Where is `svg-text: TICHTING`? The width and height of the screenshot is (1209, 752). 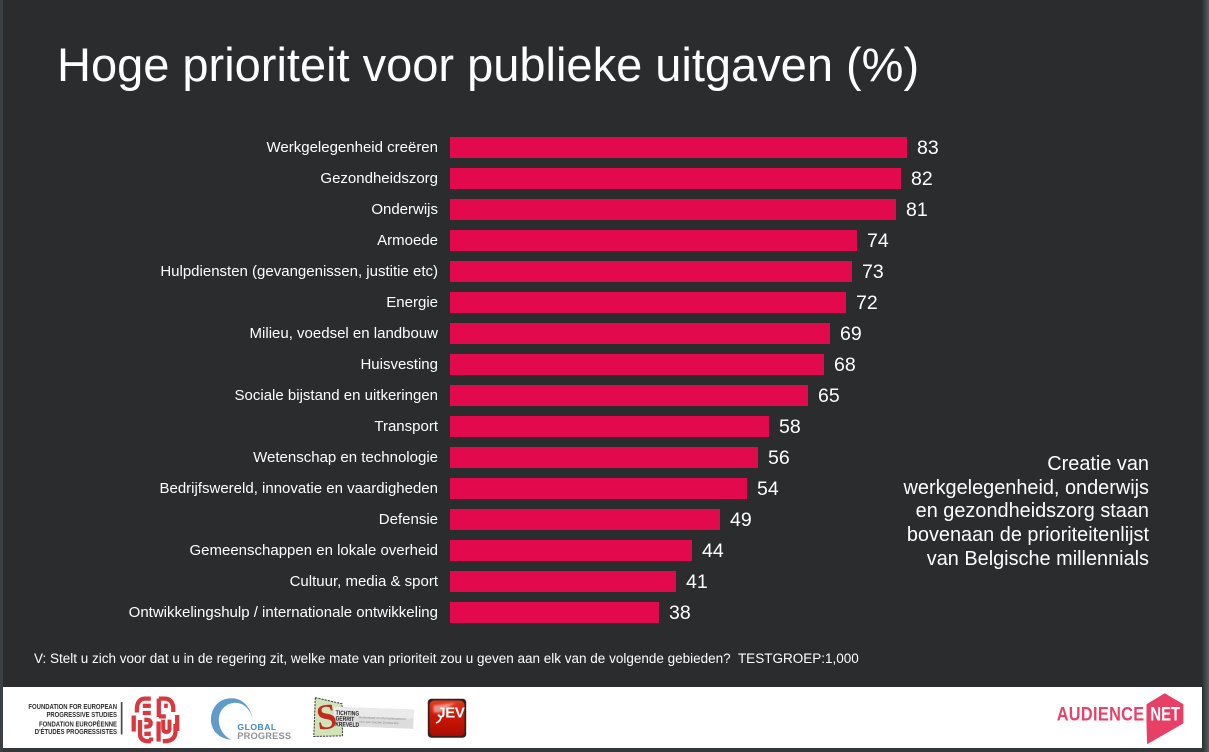
svg-text: TICHTING is located at coordinates (348, 714).